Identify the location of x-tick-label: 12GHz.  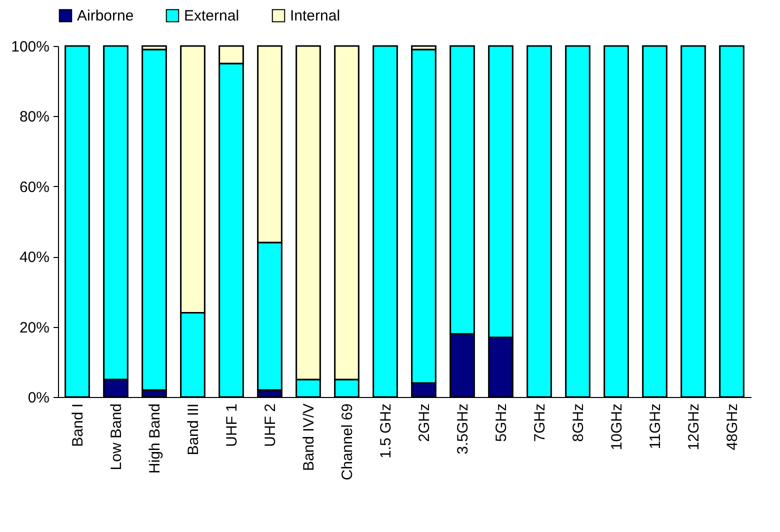
(693, 427).